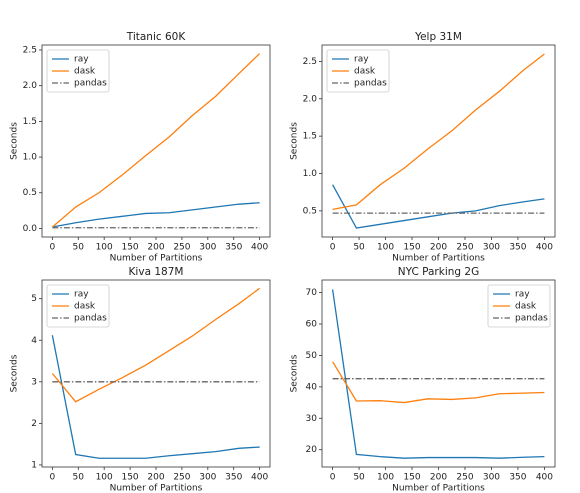  I want to click on y-tick-label: 60, so click(312, 325).